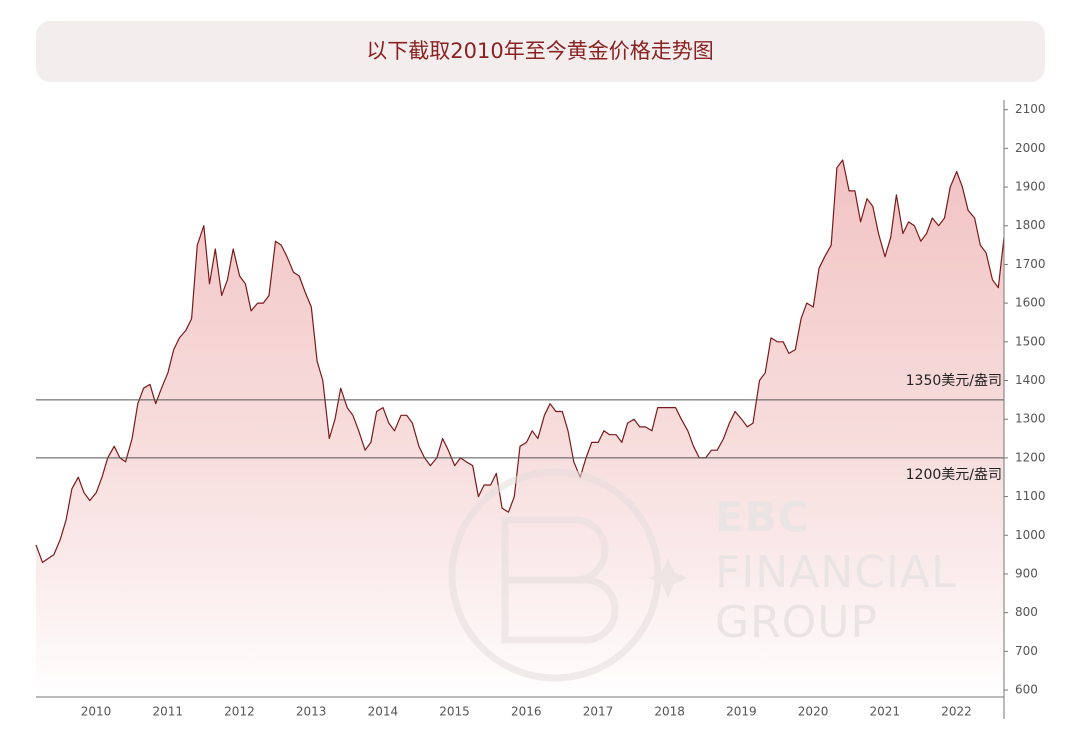 The width and height of the screenshot is (1080, 743). What do you see at coordinates (1030, 535) in the screenshot?
I see `y-tick-label: 1000` at bounding box center [1030, 535].